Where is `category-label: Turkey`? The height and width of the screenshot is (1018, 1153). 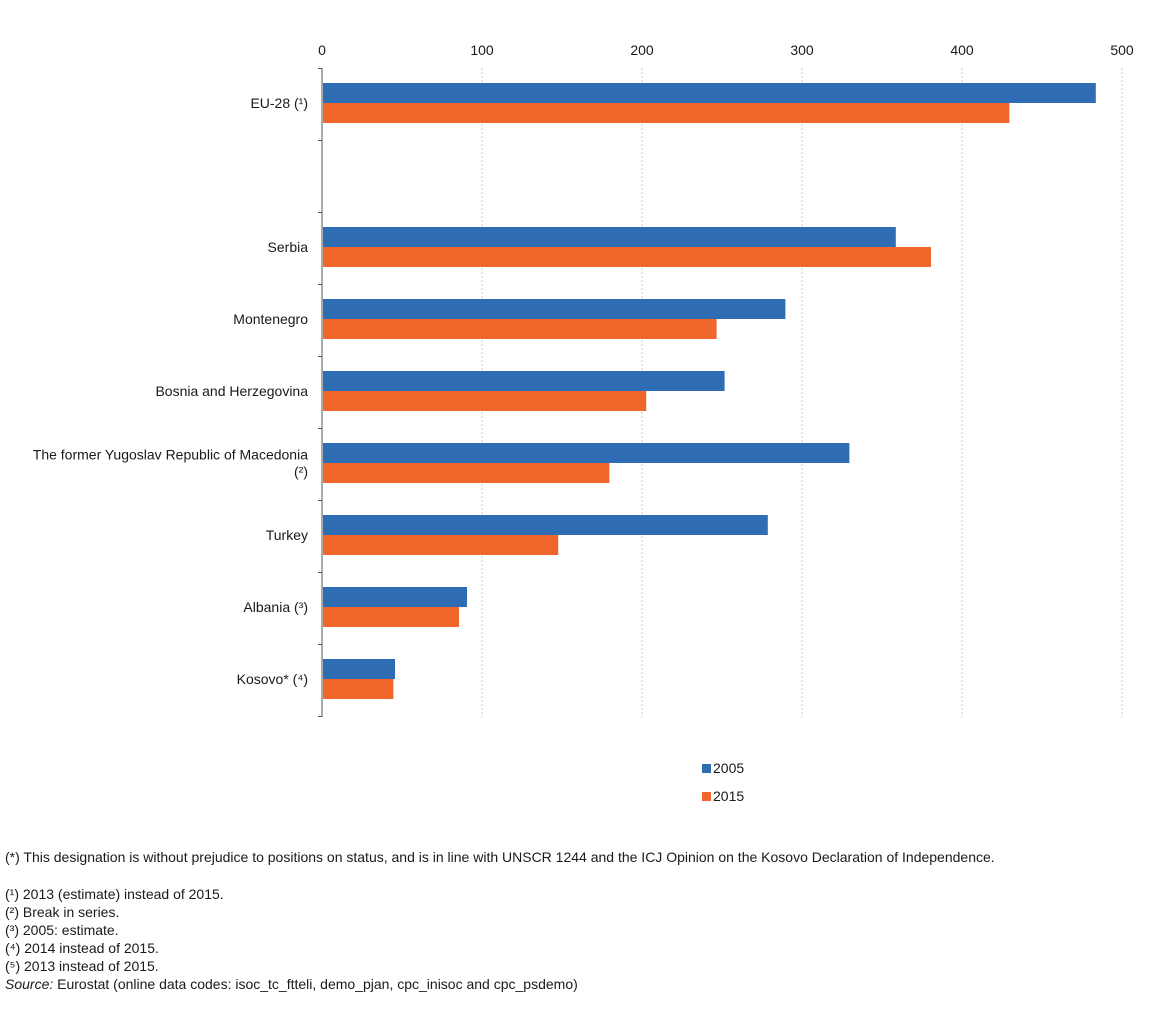 category-label: Turkey is located at coordinates (287, 535).